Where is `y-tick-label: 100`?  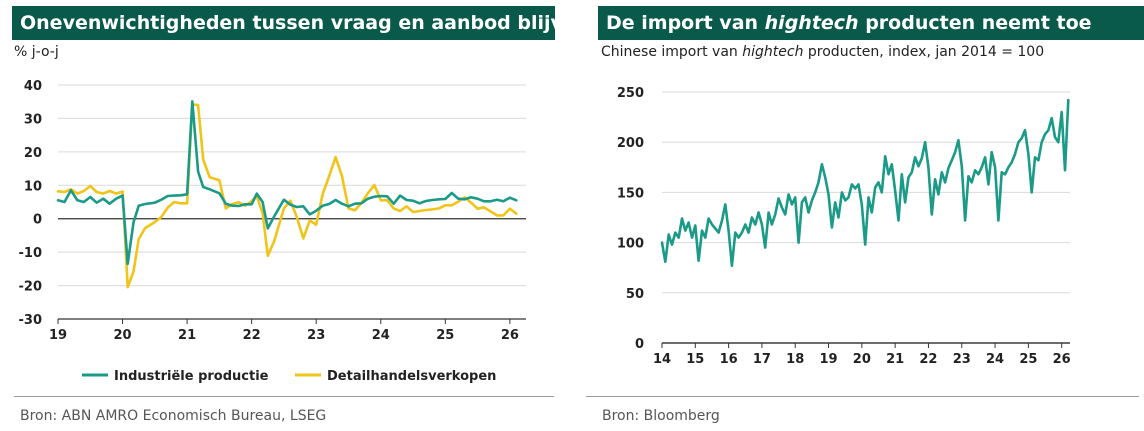 y-tick-label: 100 is located at coordinates (630, 244).